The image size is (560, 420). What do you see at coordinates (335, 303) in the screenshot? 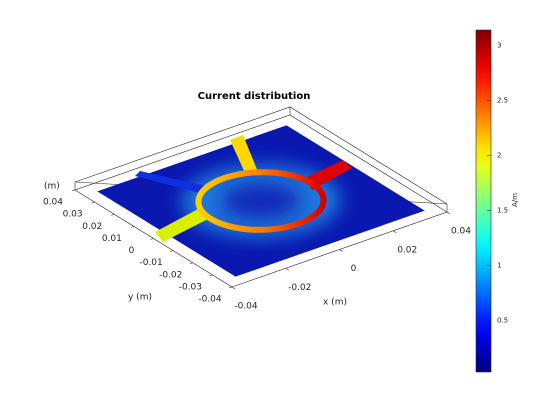
I see `x-axis-label: x (m)` at bounding box center [335, 303].